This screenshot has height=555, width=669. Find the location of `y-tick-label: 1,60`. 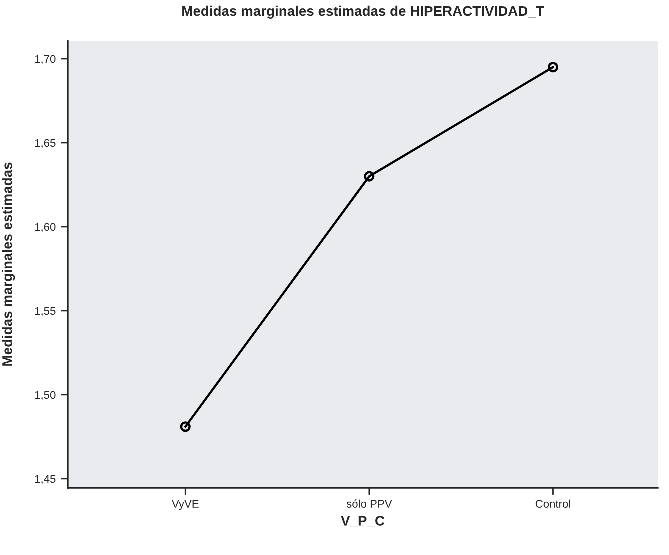

y-tick-label: 1,60 is located at coordinates (45, 227).